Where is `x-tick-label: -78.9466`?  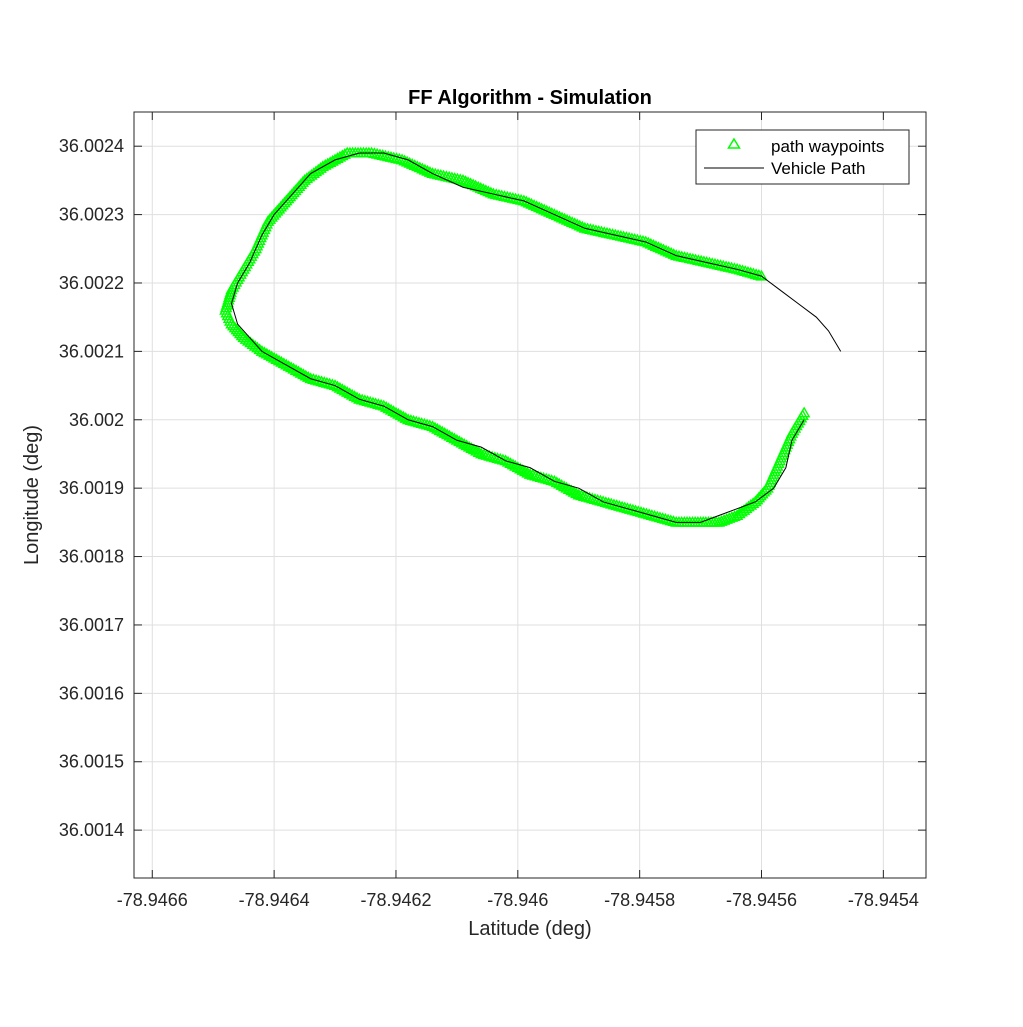
x-tick-label: -78.9466 is located at coordinates (152, 900).